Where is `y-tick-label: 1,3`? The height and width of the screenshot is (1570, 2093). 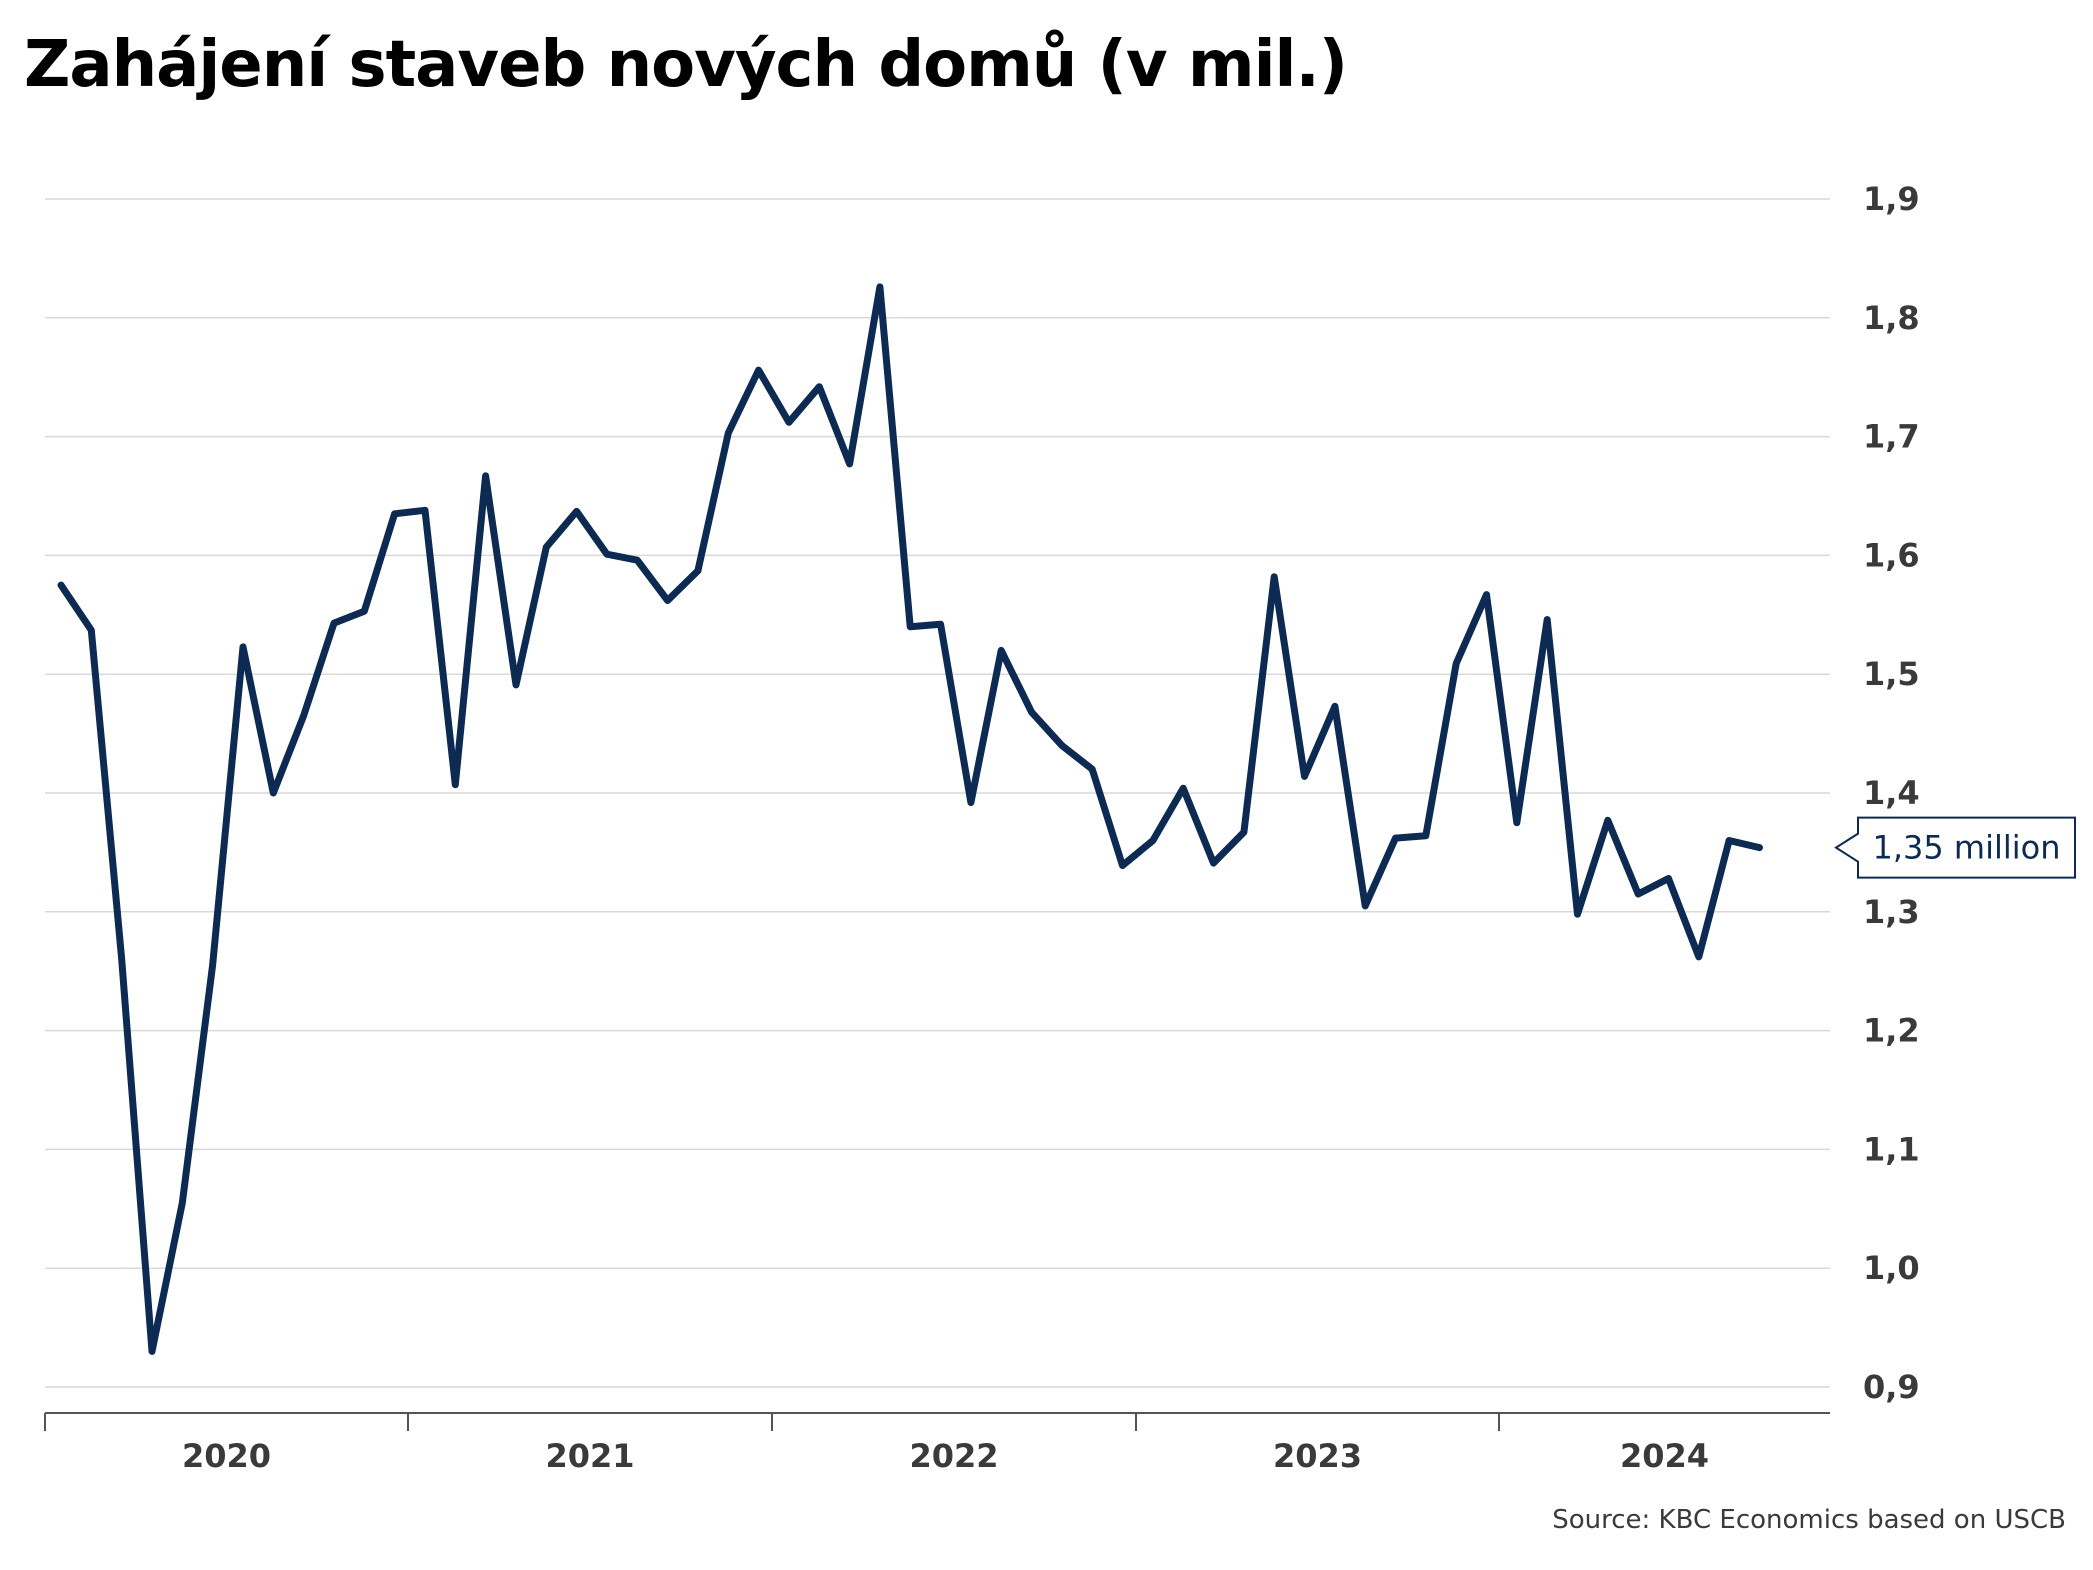
y-tick-label: 1,3 is located at coordinates (1891, 912).